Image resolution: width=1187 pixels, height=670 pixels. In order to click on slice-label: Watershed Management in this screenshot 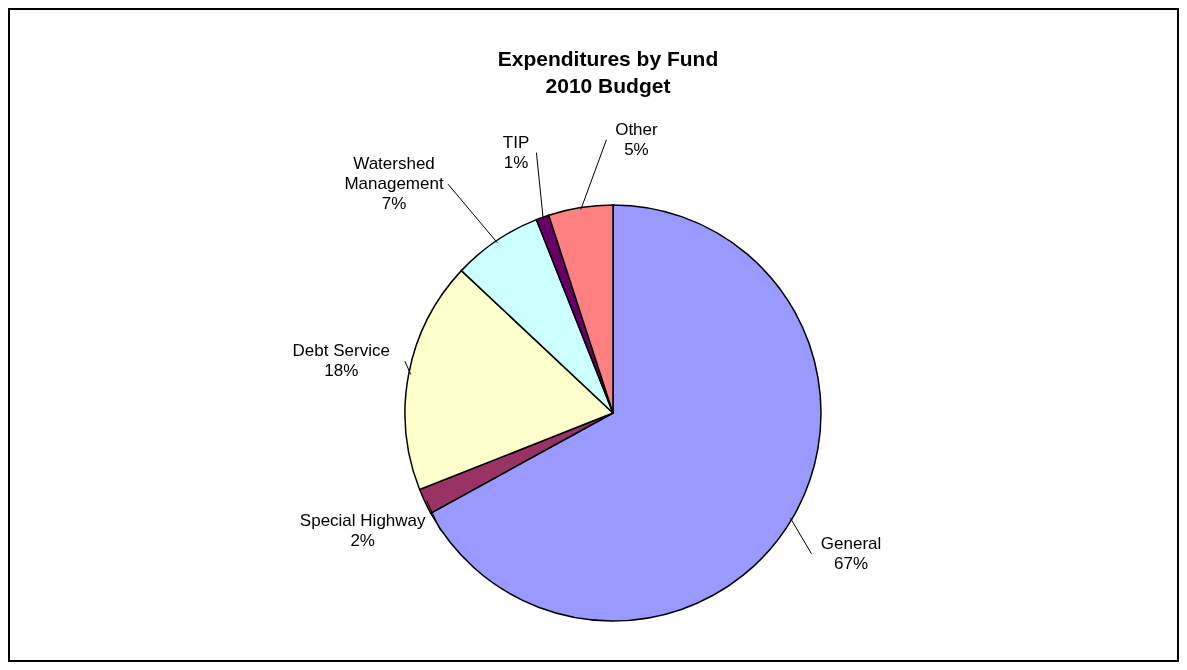, I will do `click(394, 174)`.